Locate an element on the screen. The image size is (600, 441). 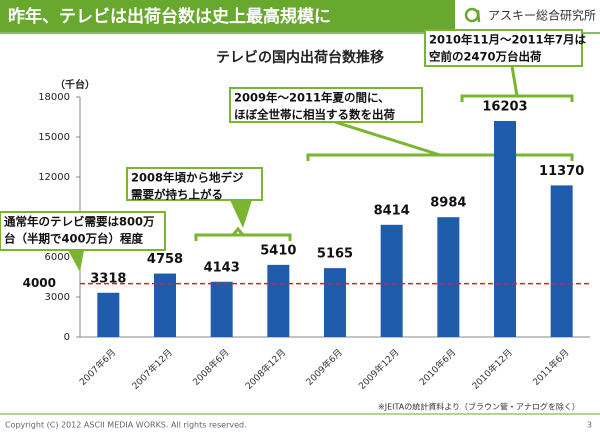
callout-text: 需要が持ち上がる is located at coordinates (177, 195).